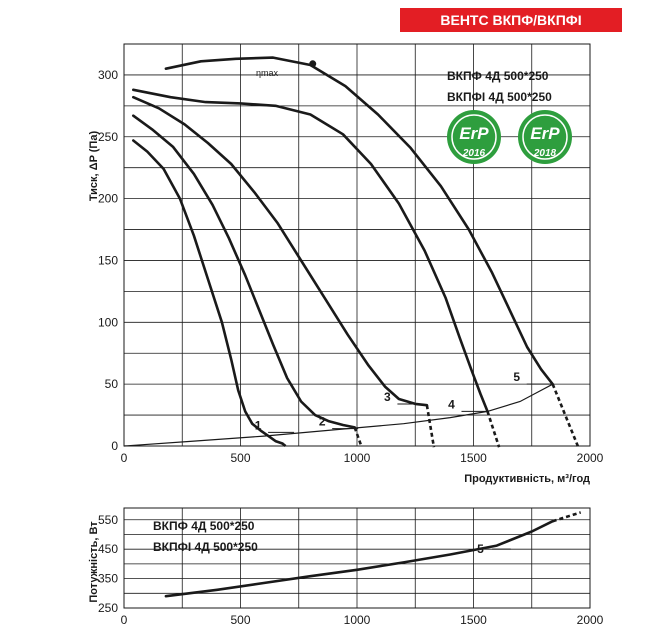 This screenshot has height=641, width=659. I want to click on pressure-x-tick-label: 500, so click(240, 458).